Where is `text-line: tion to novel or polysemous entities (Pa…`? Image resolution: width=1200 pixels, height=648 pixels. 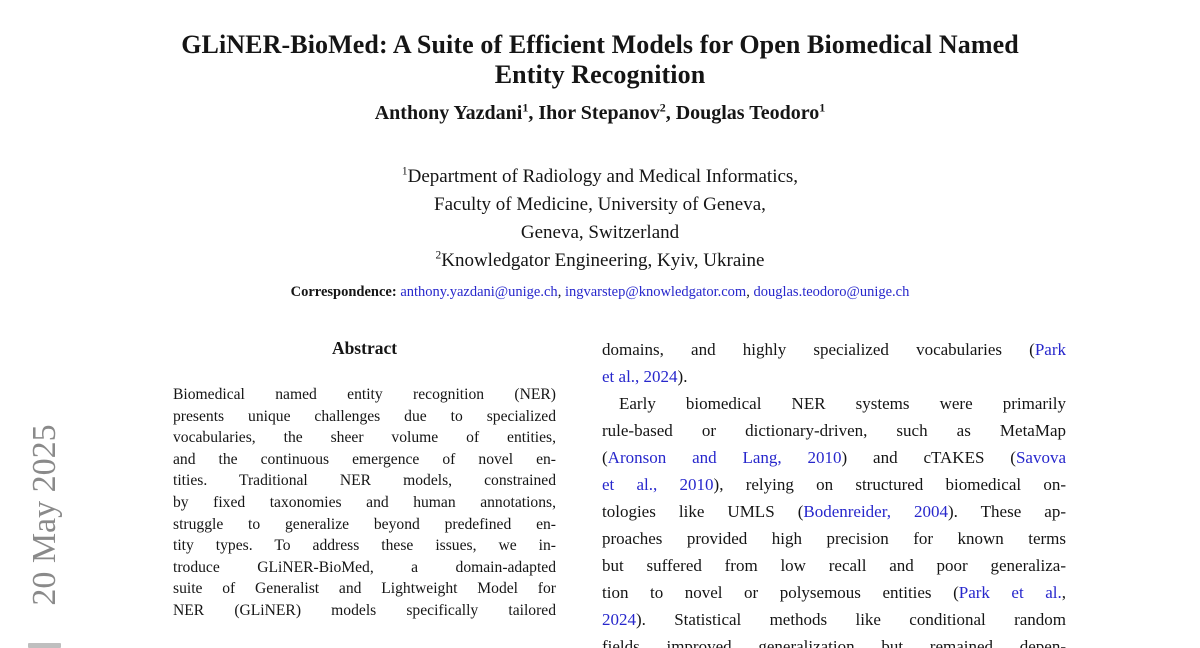 text-line: tion to novel or polysemous entities (Pa… is located at coordinates (834, 592).